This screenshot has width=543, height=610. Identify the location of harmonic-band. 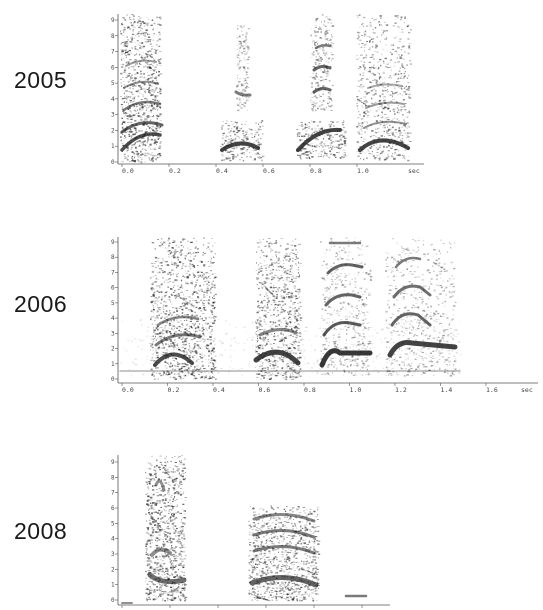
(243, 93).